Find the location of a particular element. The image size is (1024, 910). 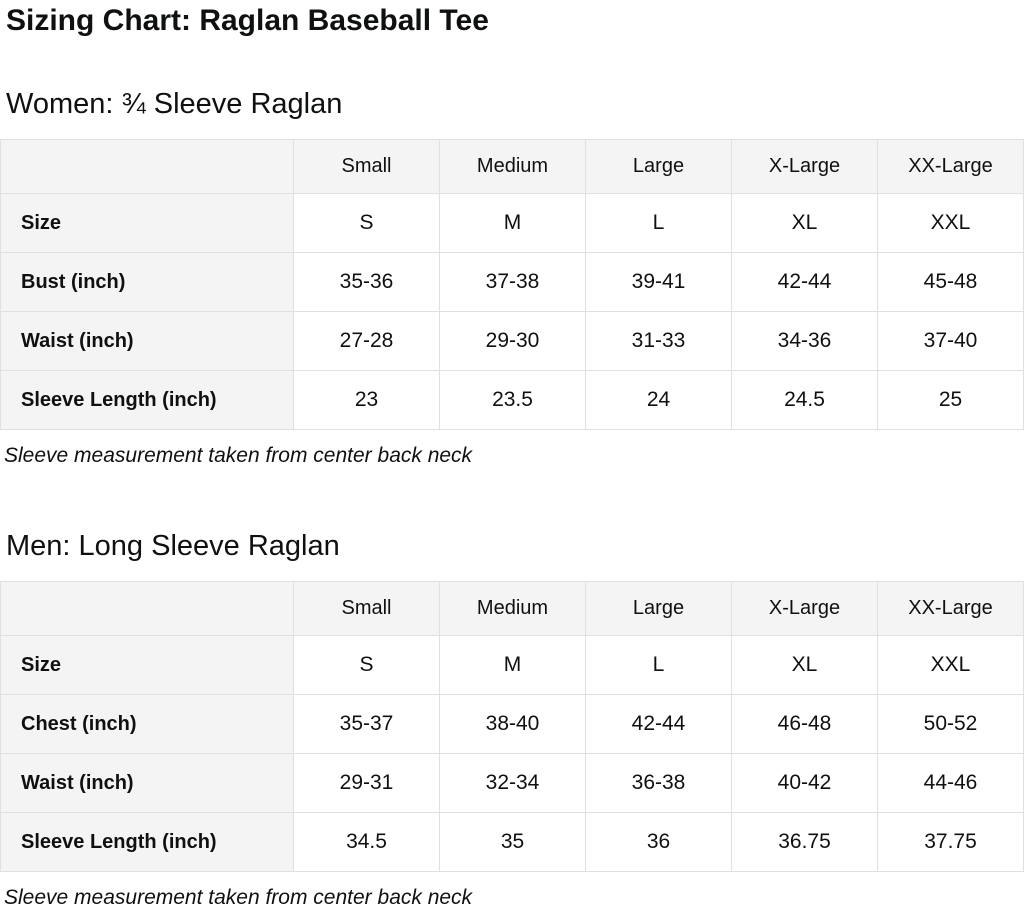

table-cell: 45-48 is located at coordinates (950, 282).